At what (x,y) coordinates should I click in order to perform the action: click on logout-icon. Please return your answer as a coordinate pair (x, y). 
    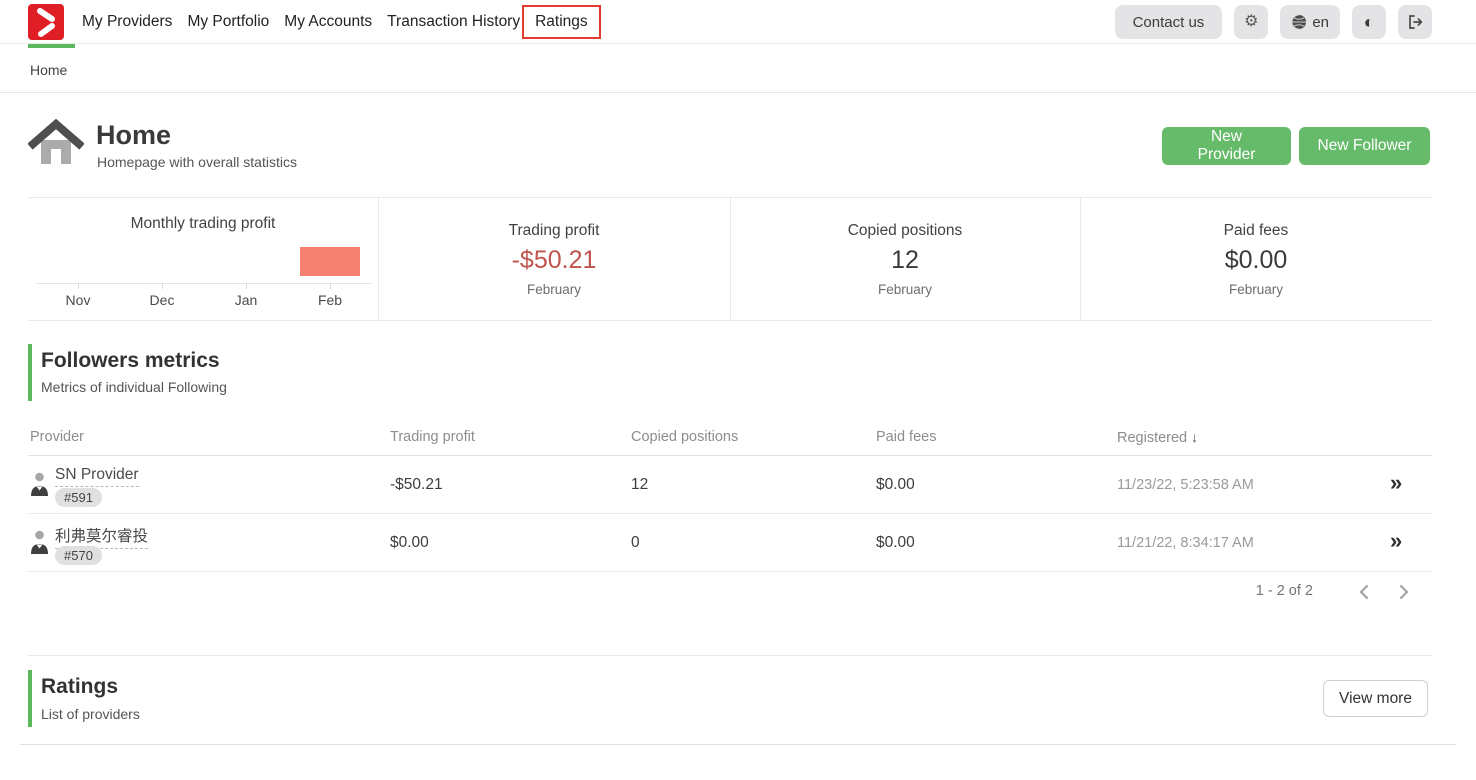
    Looking at the image, I should click on (1416, 22).